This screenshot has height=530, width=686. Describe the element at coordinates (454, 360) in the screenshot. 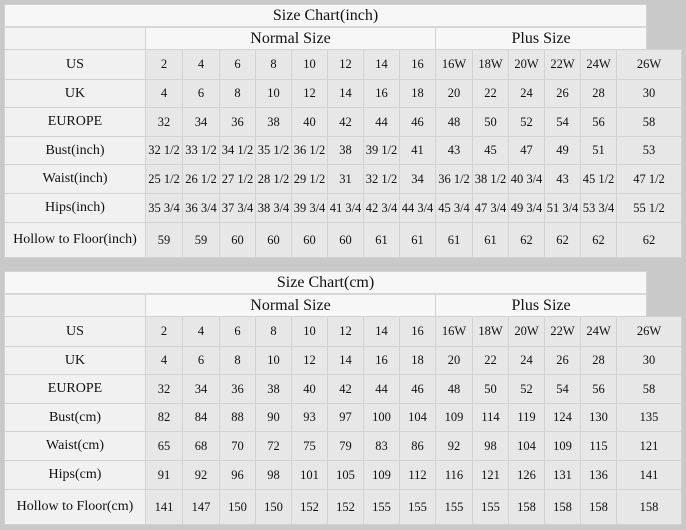

I see `size-cell: 20` at that location.